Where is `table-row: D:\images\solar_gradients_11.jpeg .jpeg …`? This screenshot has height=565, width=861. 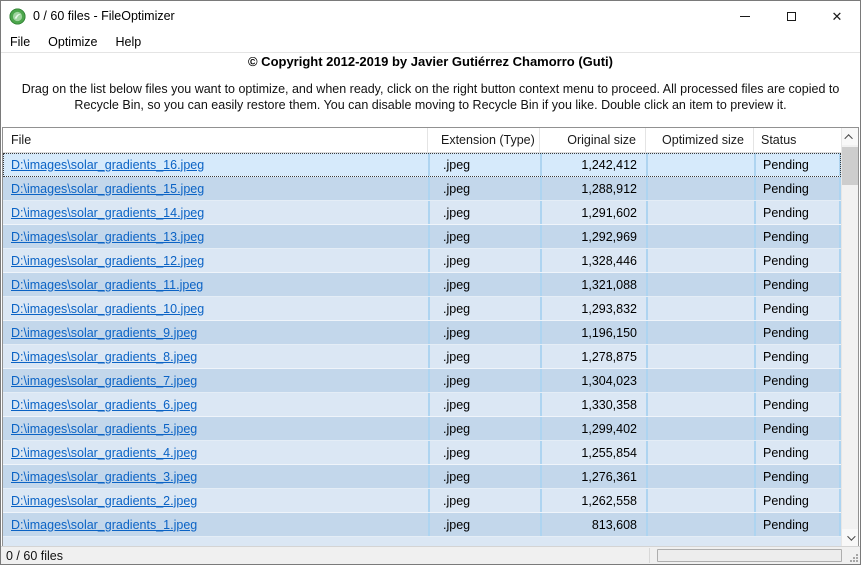 table-row: D:\images\solar_gradients_11.jpeg .jpeg … is located at coordinates (422, 285).